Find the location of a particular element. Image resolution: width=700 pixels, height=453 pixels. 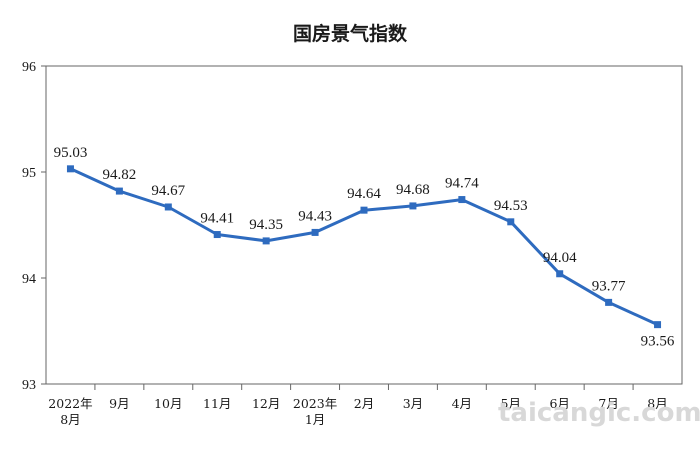

data-label: 94.68 is located at coordinates (413, 190).